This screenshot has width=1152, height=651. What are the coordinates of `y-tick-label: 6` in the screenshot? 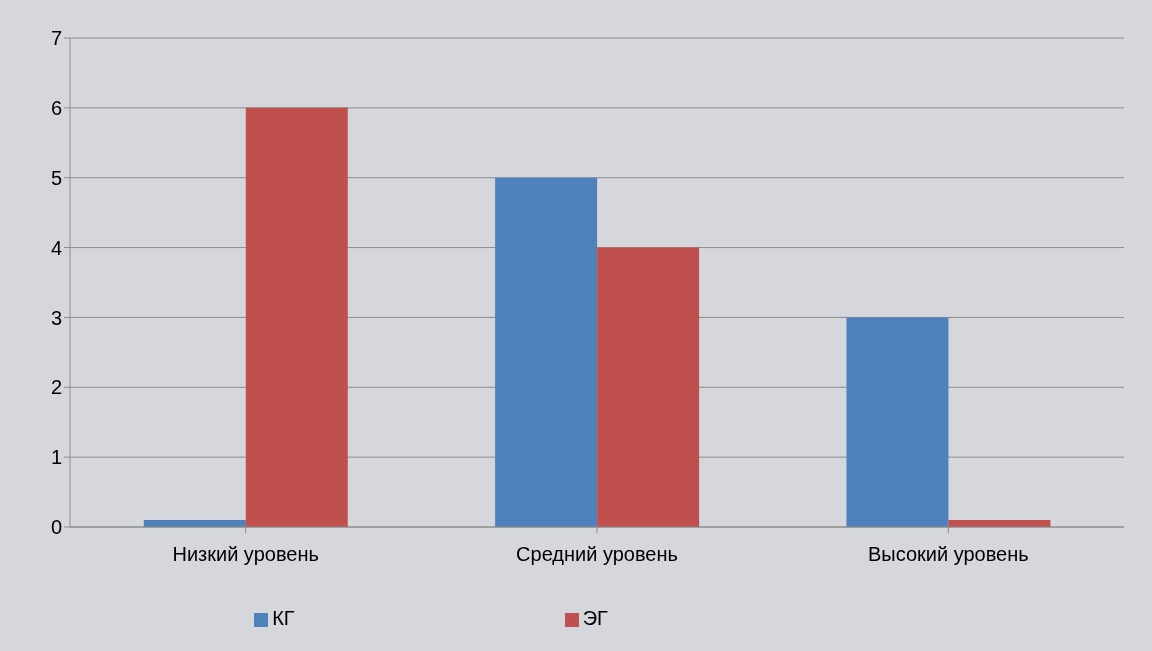 It's located at (56, 107).